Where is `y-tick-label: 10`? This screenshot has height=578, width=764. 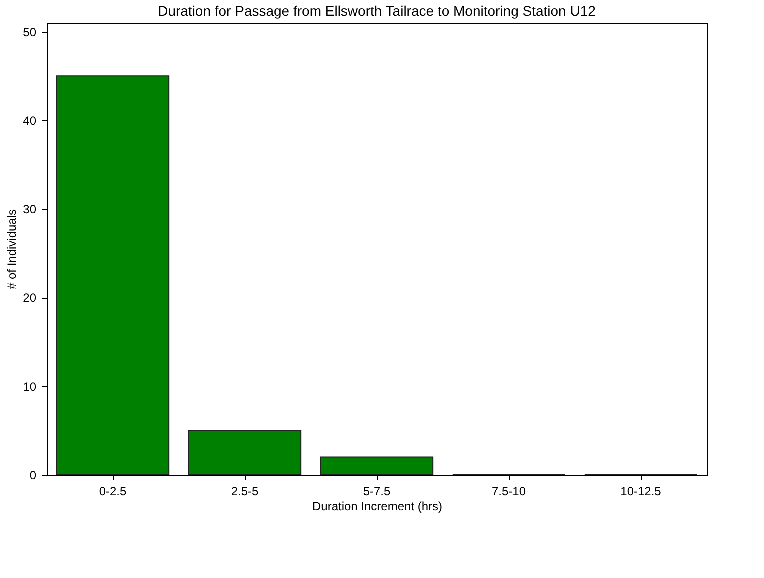 y-tick-label: 10 is located at coordinates (30, 387).